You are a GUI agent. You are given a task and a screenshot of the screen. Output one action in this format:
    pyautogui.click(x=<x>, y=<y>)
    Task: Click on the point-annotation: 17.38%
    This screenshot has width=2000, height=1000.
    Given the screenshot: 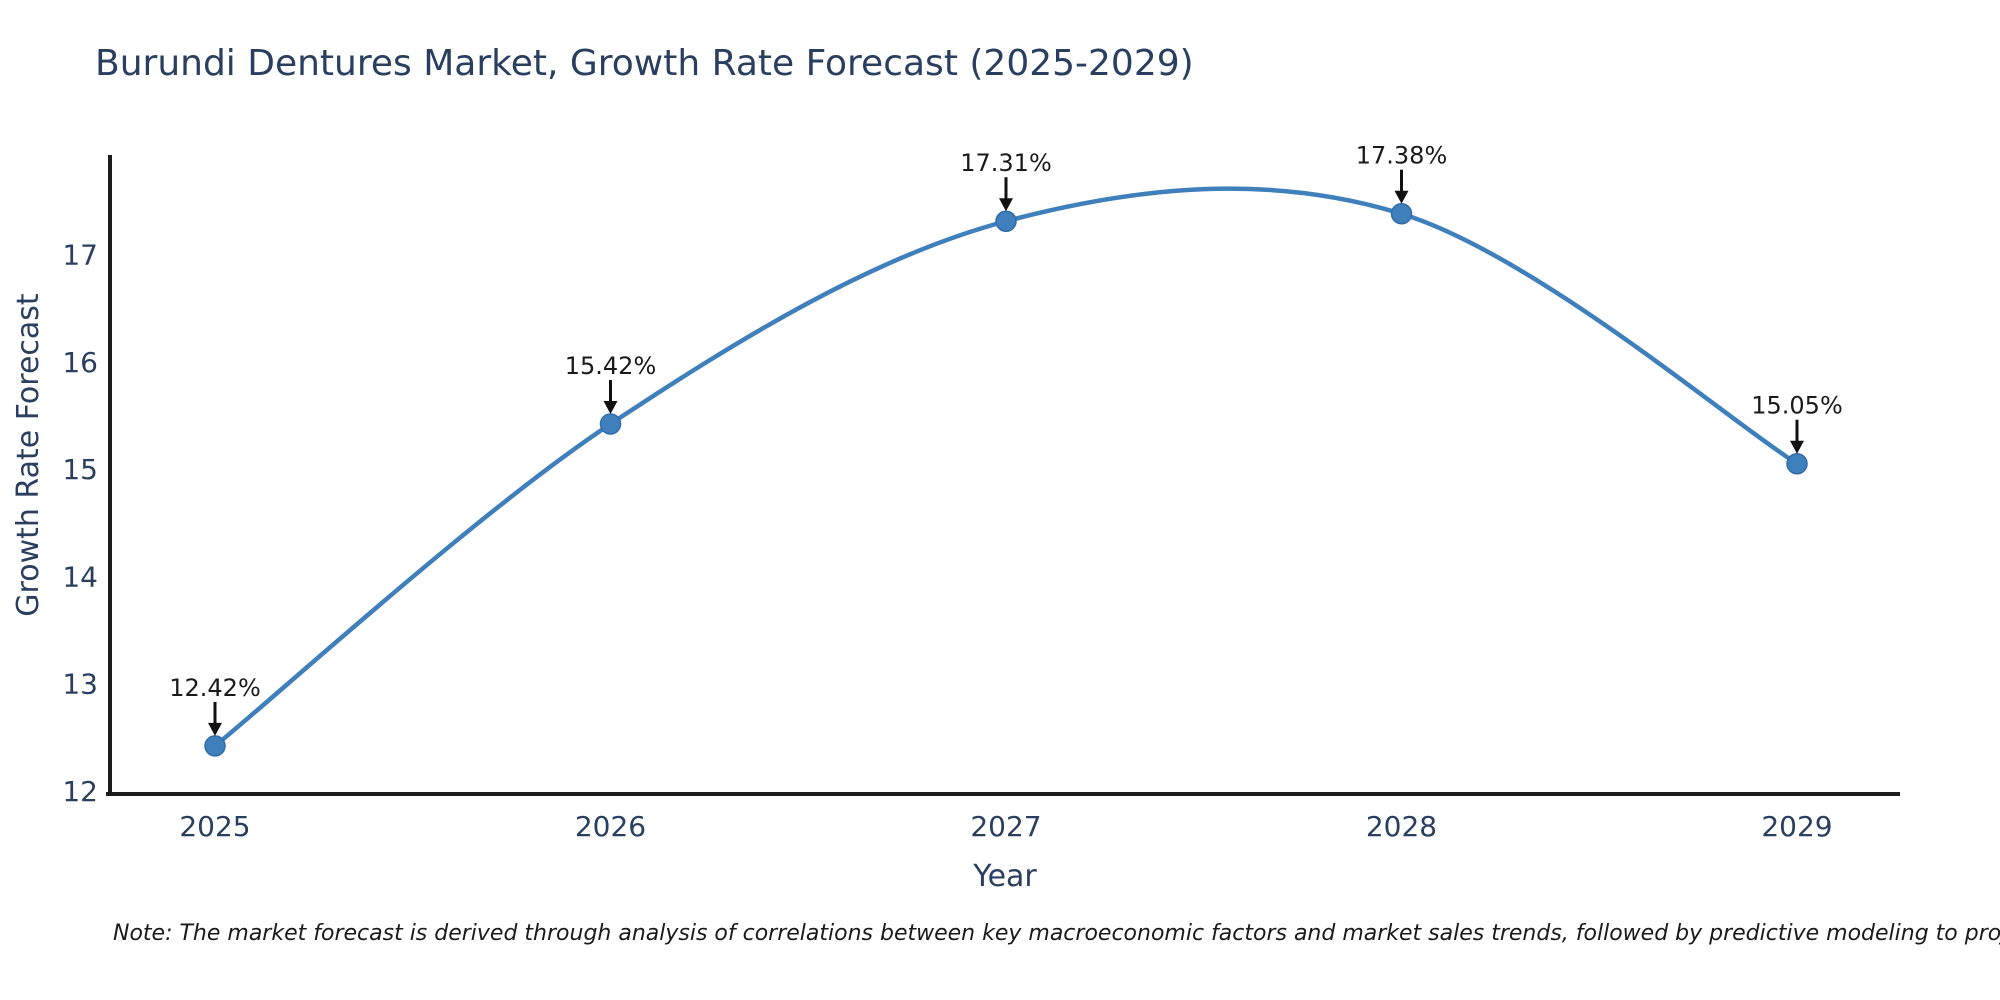 What is the action you would take?
    pyautogui.click(x=1402, y=173)
    